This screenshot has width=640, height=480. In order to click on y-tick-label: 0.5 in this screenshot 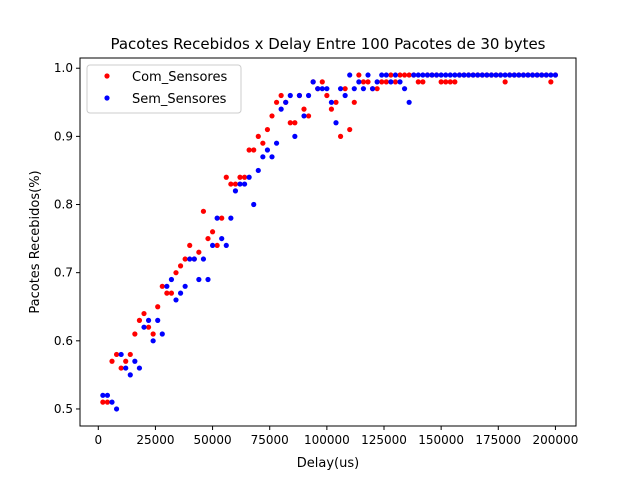, I will do `click(63, 409)`.